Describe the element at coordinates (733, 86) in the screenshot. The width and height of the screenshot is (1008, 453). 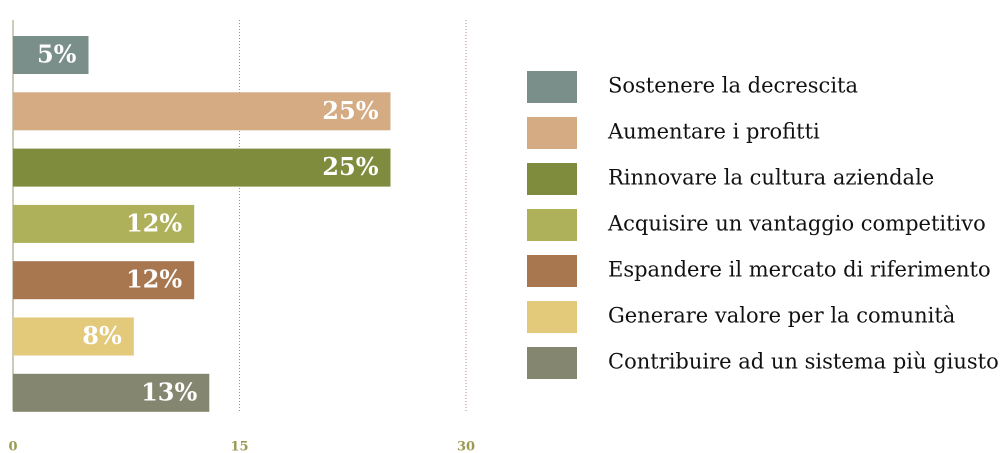
I see `legend-label: Sostenere la decrescita` at that location.